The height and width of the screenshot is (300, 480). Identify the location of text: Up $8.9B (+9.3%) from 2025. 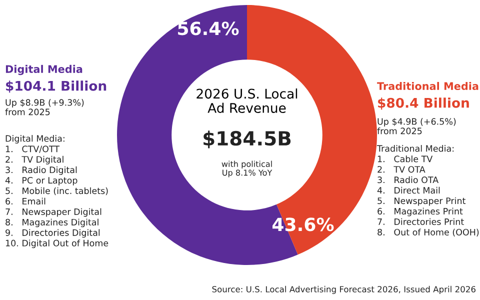
(44, 107).